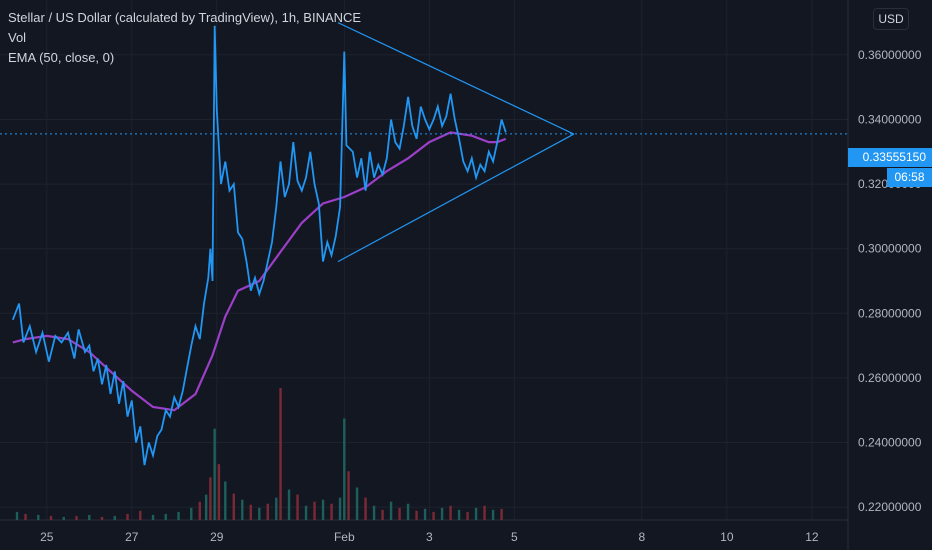  What do you see at coordinates (890, 120) in the screenshot?
I see `price-tick-label: 0.34000000` at bounding box center [890, 120].